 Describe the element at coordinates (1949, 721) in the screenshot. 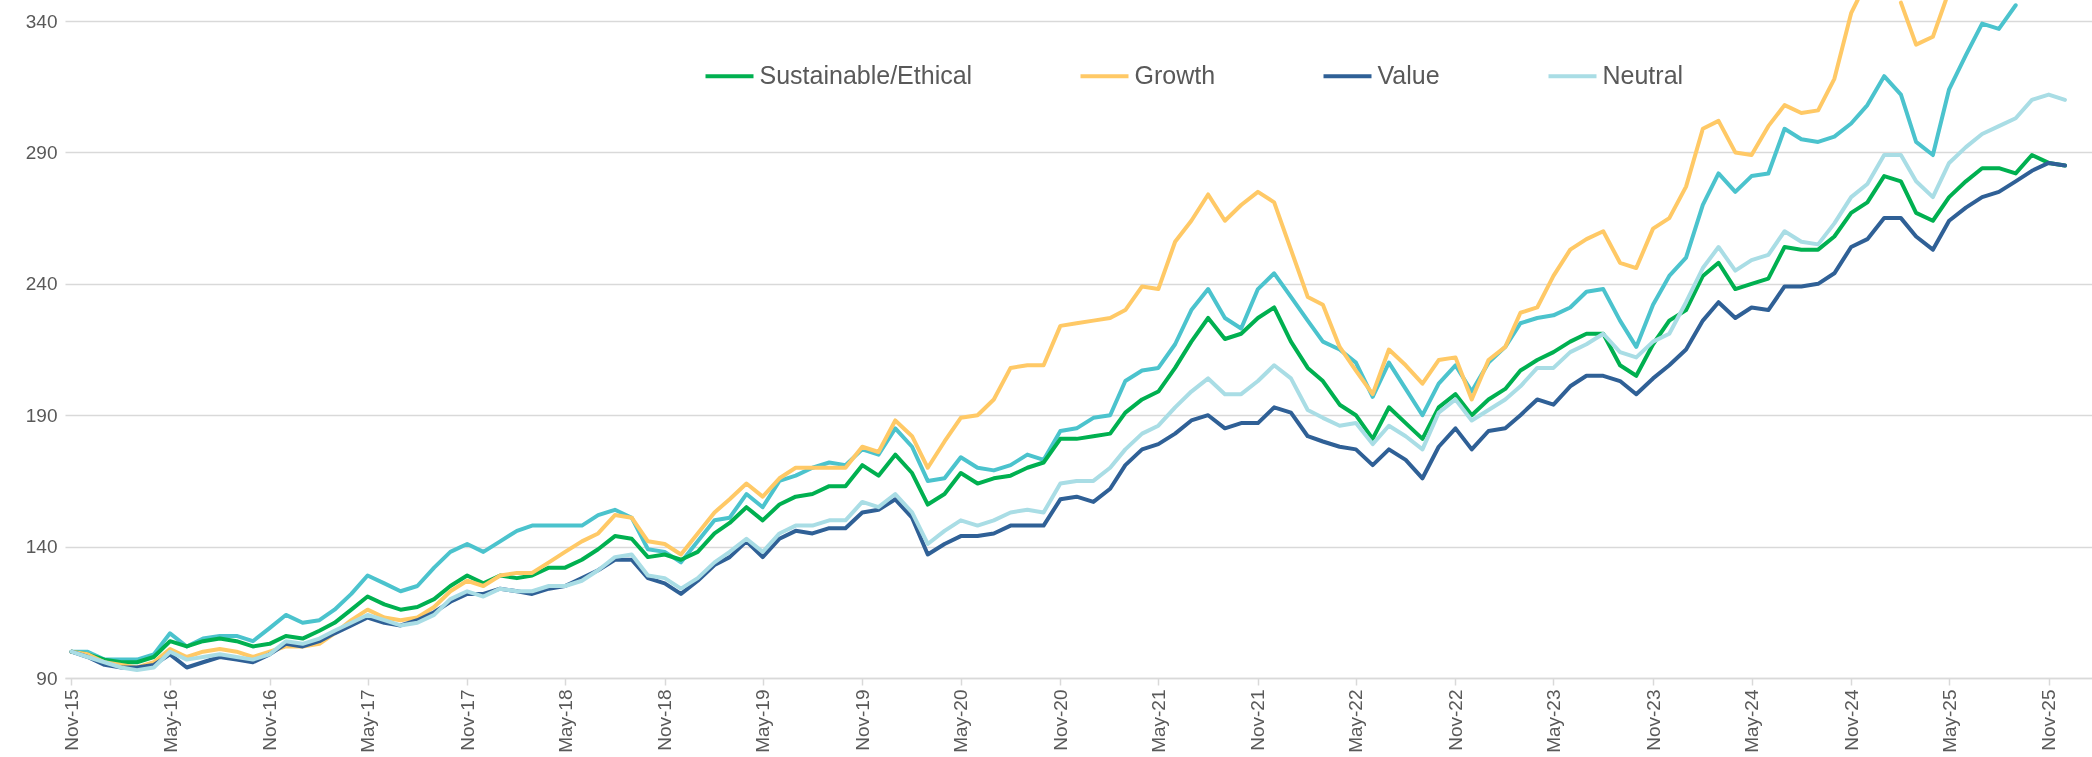

I see `x-tick-label: May-25` at that location.